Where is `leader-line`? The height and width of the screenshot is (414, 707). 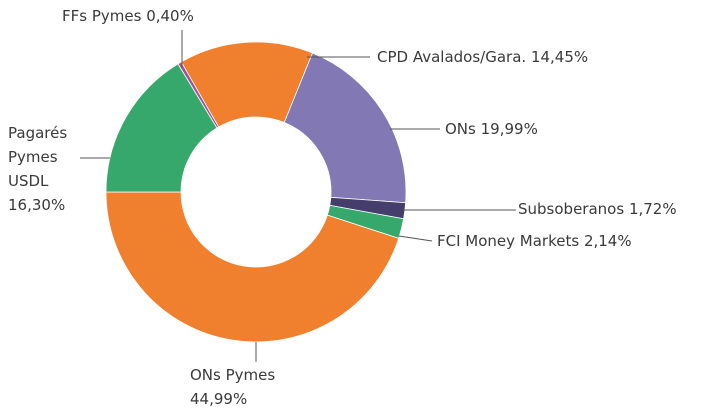
leader-line is located at coordinates (415, 238).